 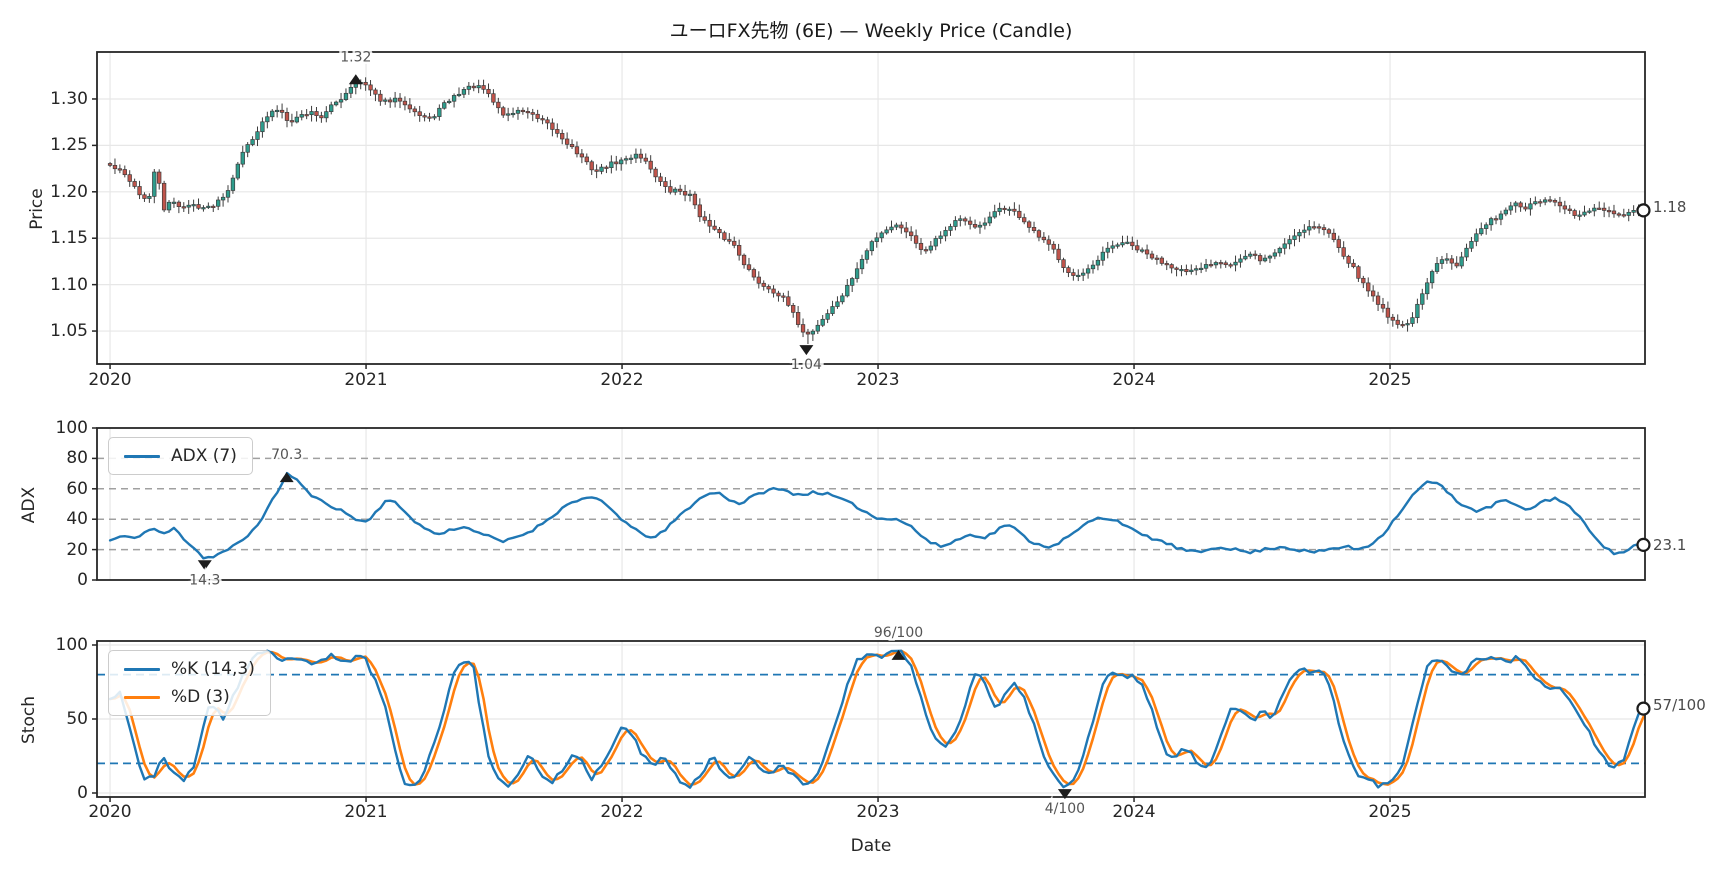 I want to click on price-xtick: 2024, so click(x=1134, y=380).